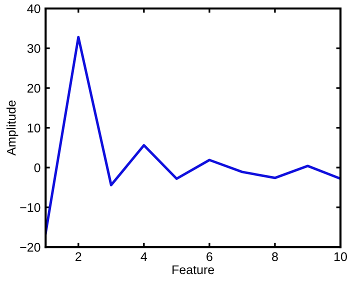 The image size is (351, 284). I want to click on x-tick-label: 8, so click(275, 257).